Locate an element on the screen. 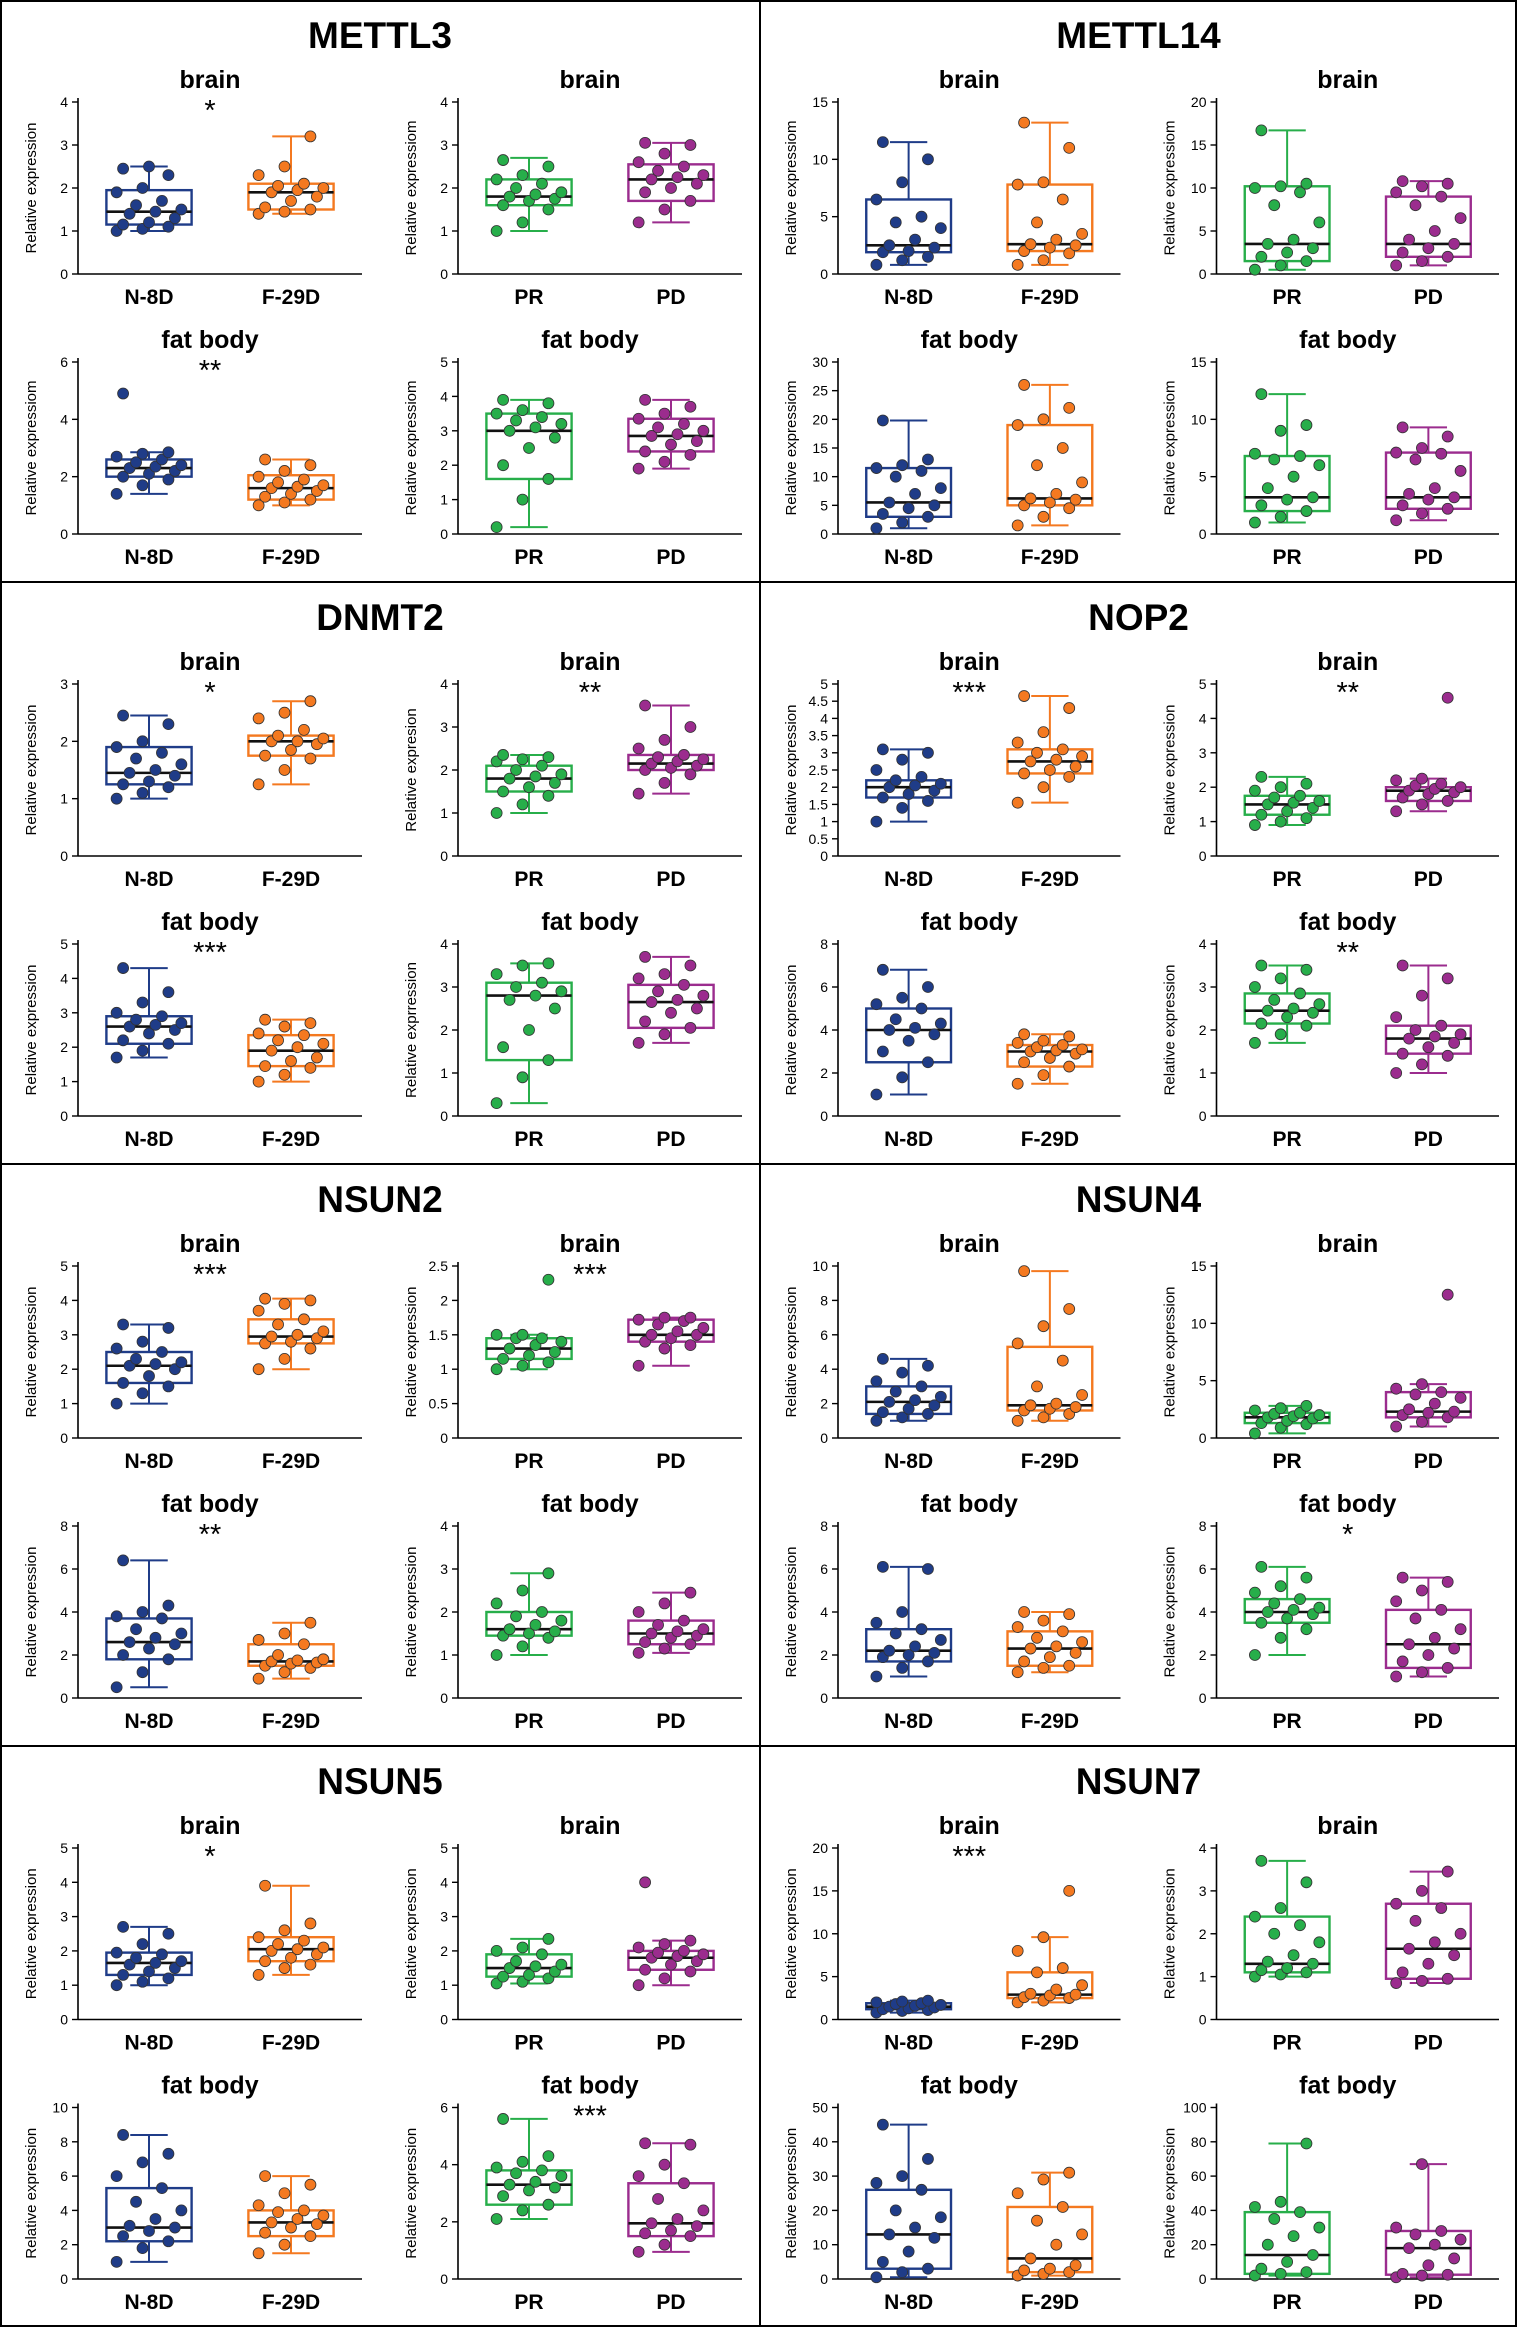 Image resolution: width=1517 pixels, height=2327 pixels. gene-title: NSUN2 is located at coordinates (379, 1199).